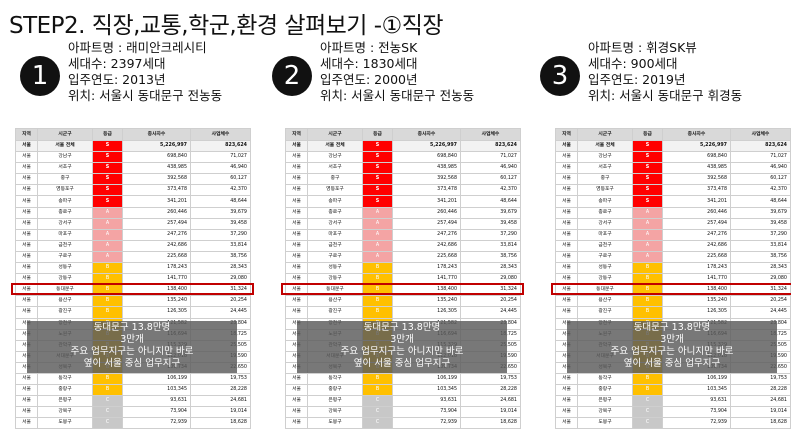 Image resolution: width=791 pixels, height=445 pixels. I want to click on table-cell: 48,644, so click(220, 201).